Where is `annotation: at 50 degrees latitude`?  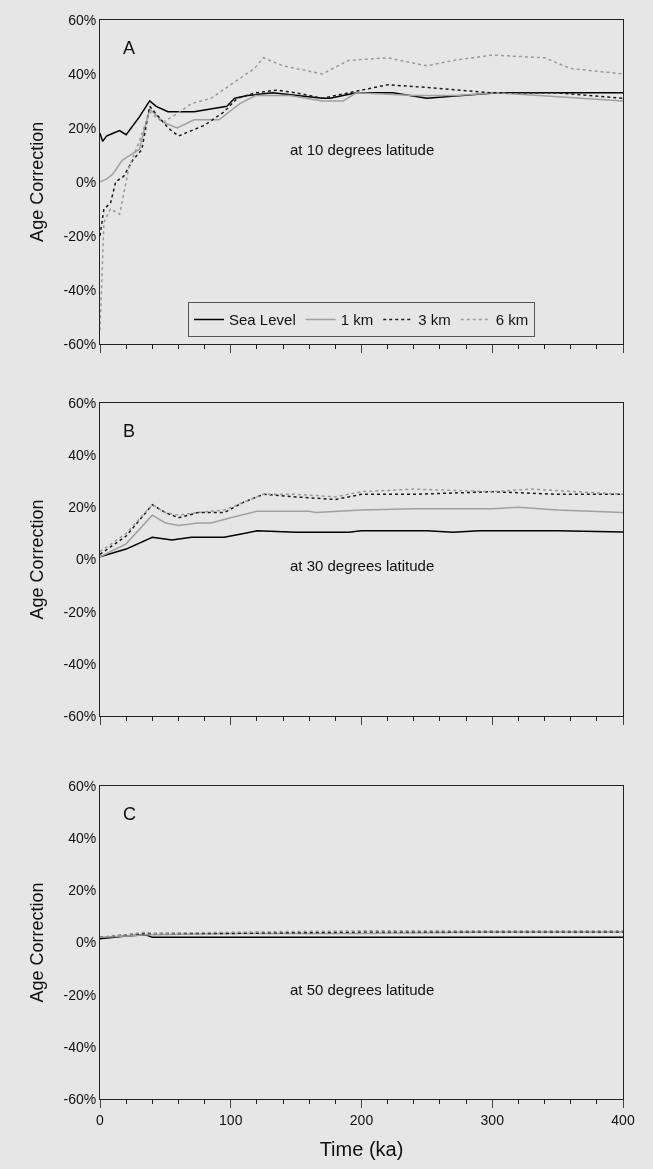
annotation: at 50 degrees latitude is located at coordinates (362, 989).